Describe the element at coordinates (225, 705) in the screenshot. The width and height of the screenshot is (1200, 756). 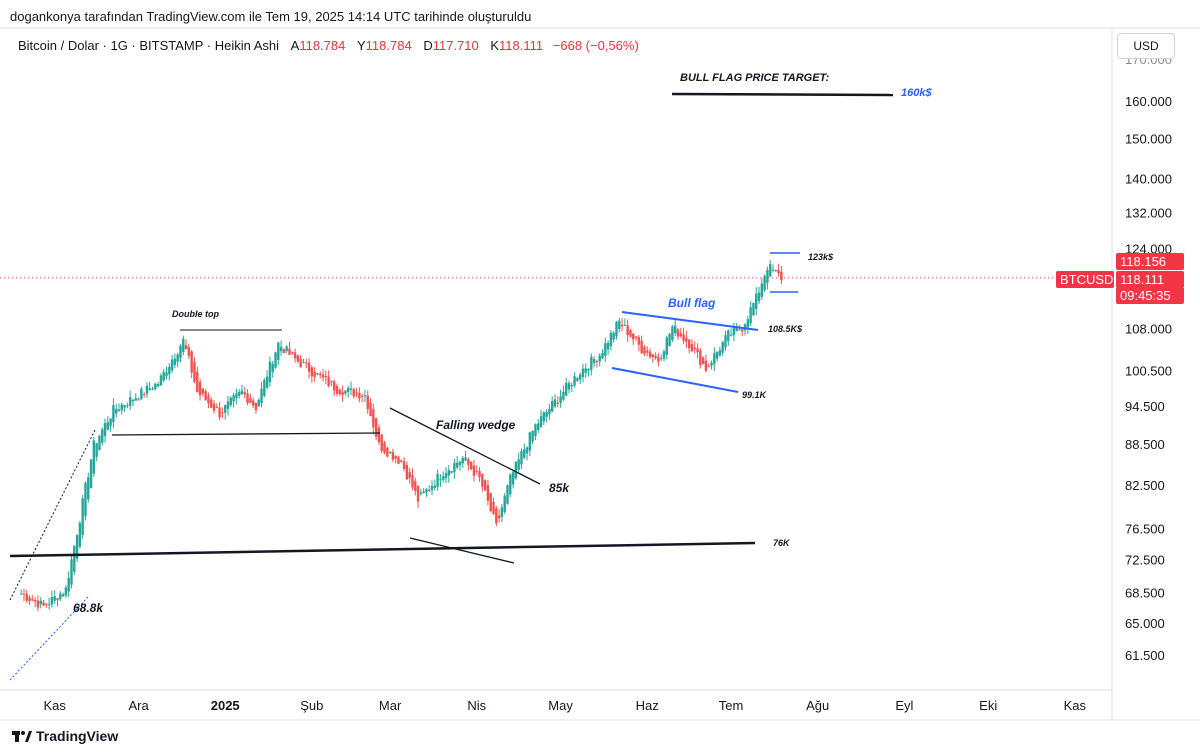
I see `x-tick-label: 2025` at that location.